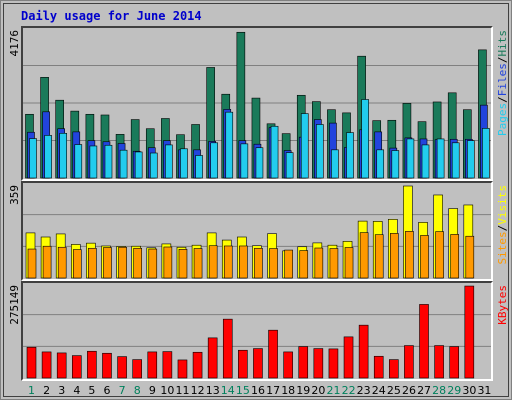  What do you see at coordinates (273, 390) in the screenshot?
I see `day-label-17: 17` at bounding box center [273, 390].